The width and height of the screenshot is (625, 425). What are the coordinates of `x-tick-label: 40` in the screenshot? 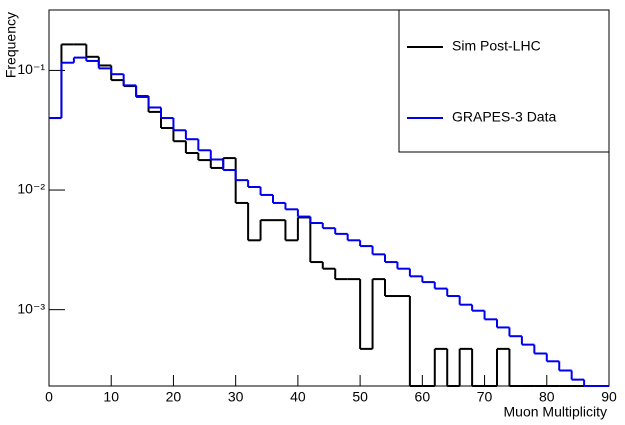 It's located at (298, 397).